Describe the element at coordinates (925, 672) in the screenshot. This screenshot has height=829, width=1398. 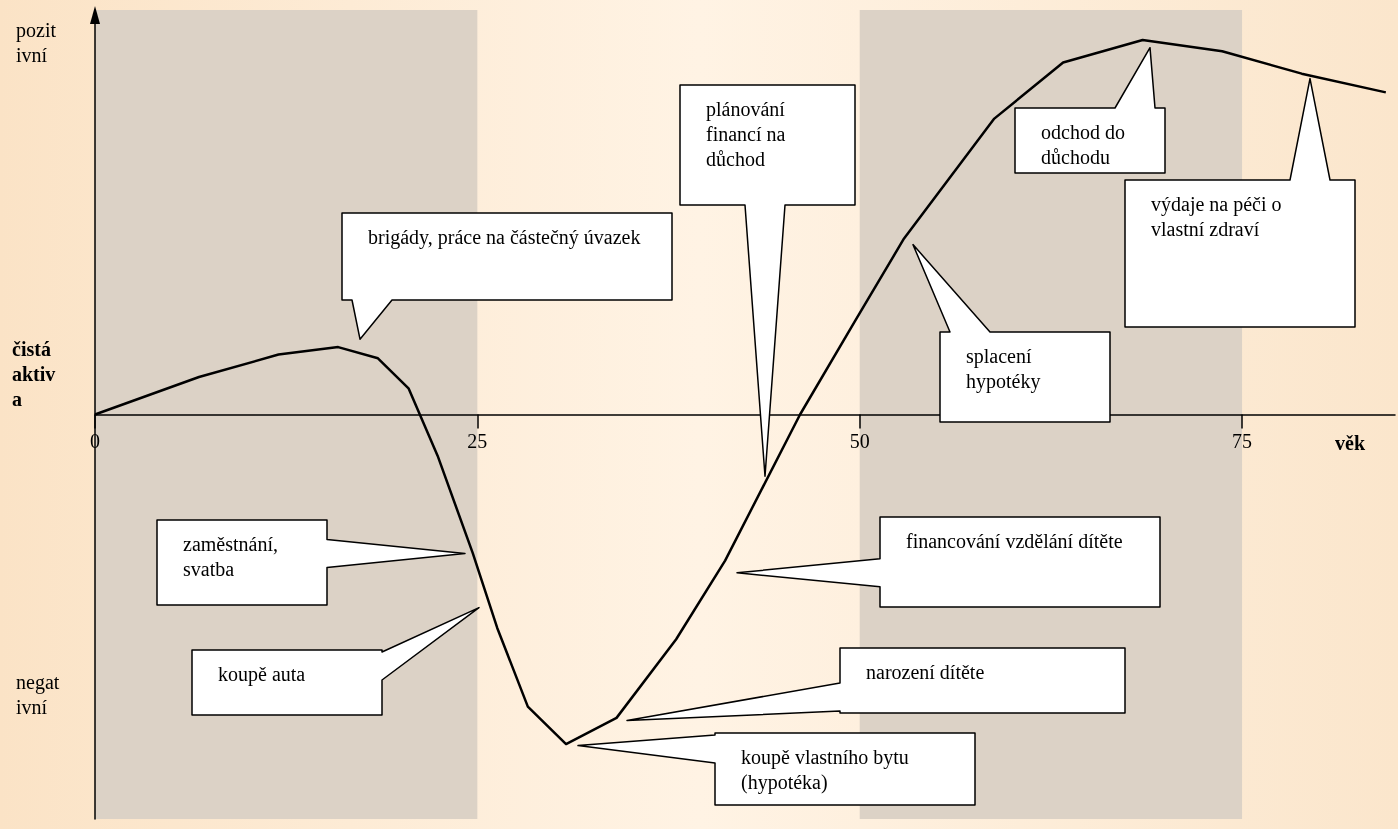
I see `annotation: narození dítěte` at that location.